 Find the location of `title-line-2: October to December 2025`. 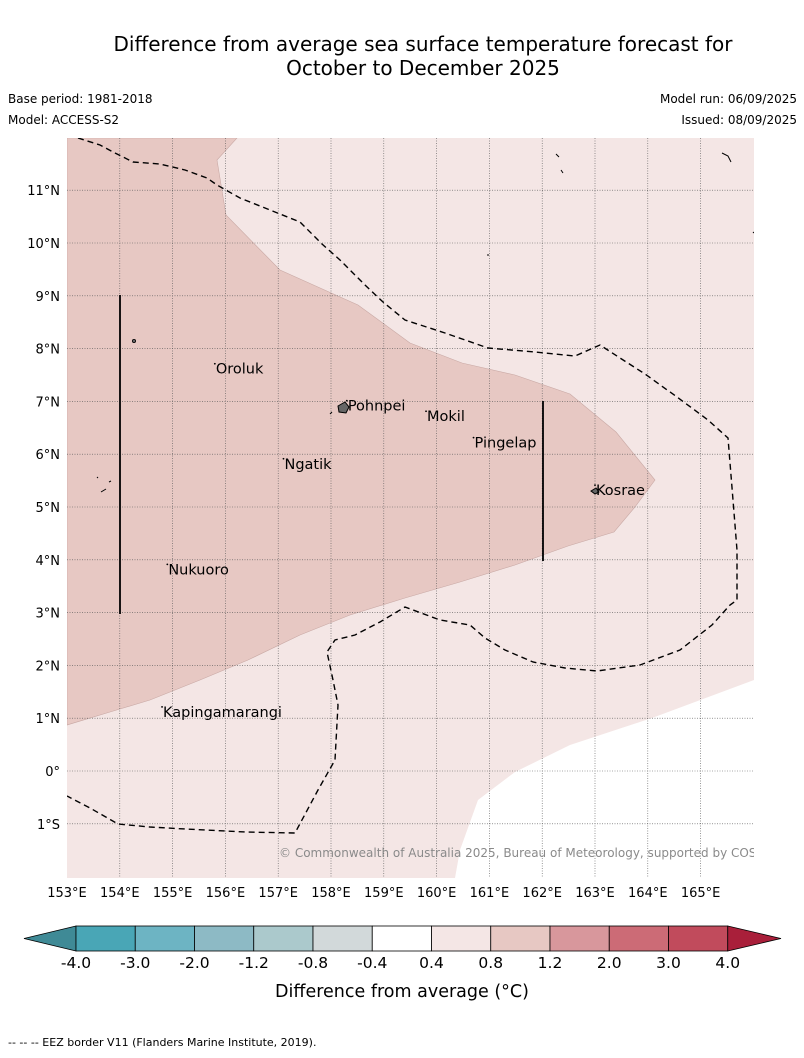

title-line-2: October to December 2025 is located at coordinates (423, 68).